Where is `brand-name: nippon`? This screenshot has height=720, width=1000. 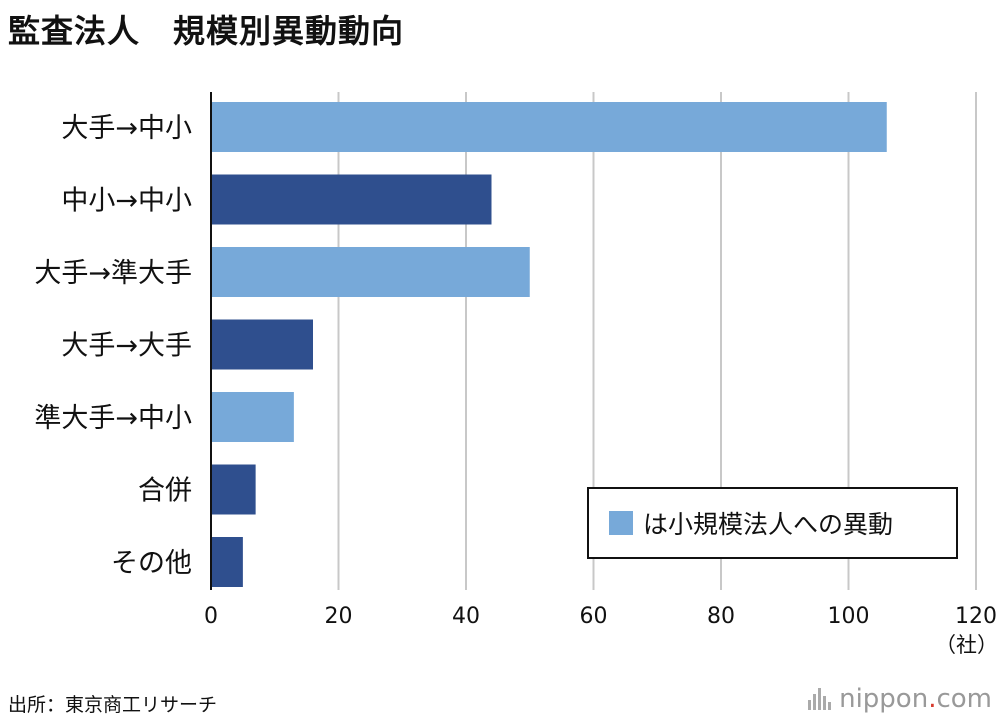 brand-name: nippon is located at coordinates (884, 699).